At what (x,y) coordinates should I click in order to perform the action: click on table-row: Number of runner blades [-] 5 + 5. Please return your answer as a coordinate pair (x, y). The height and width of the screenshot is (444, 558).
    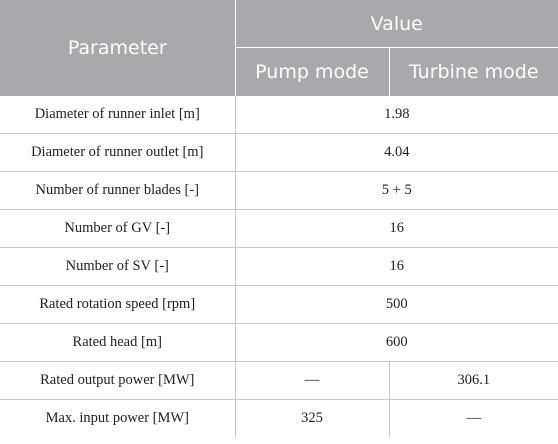
    Looking at the image, I should click on (279, 190).